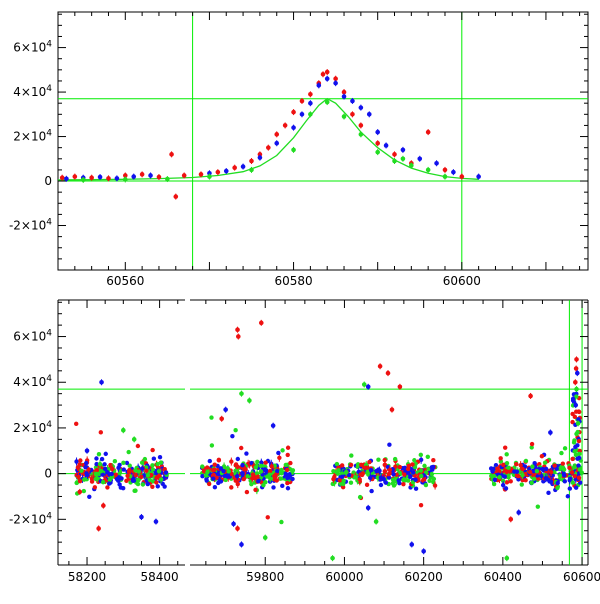  What do you see at coordinates (503, 577) in the screenshot?
I see `bottom-xtick-label: 60400` at bounding box center [503, 577].